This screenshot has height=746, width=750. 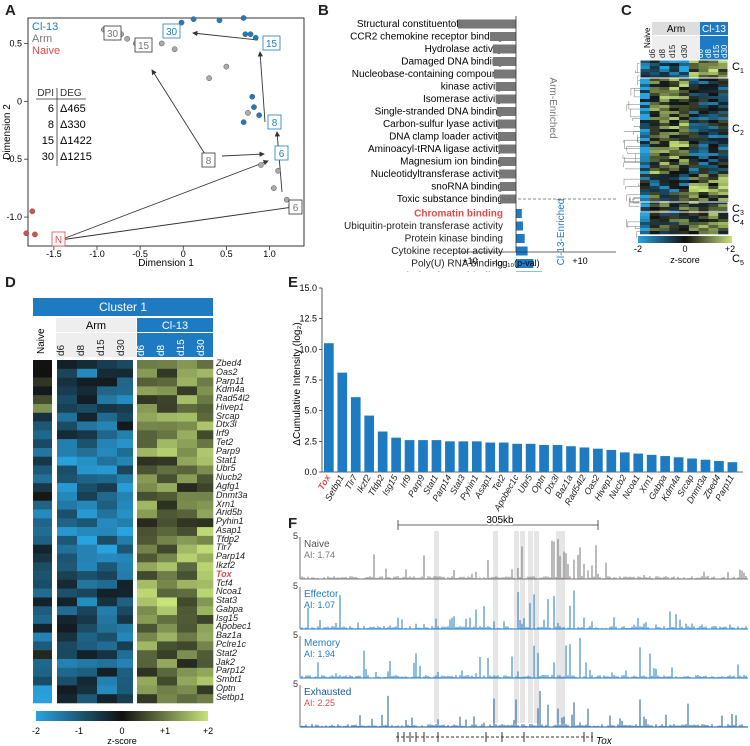 What do you see at coordinates (45, 93) in the screenshot?
I see `dpi-header: DPI` at bounding box center [45, 93].